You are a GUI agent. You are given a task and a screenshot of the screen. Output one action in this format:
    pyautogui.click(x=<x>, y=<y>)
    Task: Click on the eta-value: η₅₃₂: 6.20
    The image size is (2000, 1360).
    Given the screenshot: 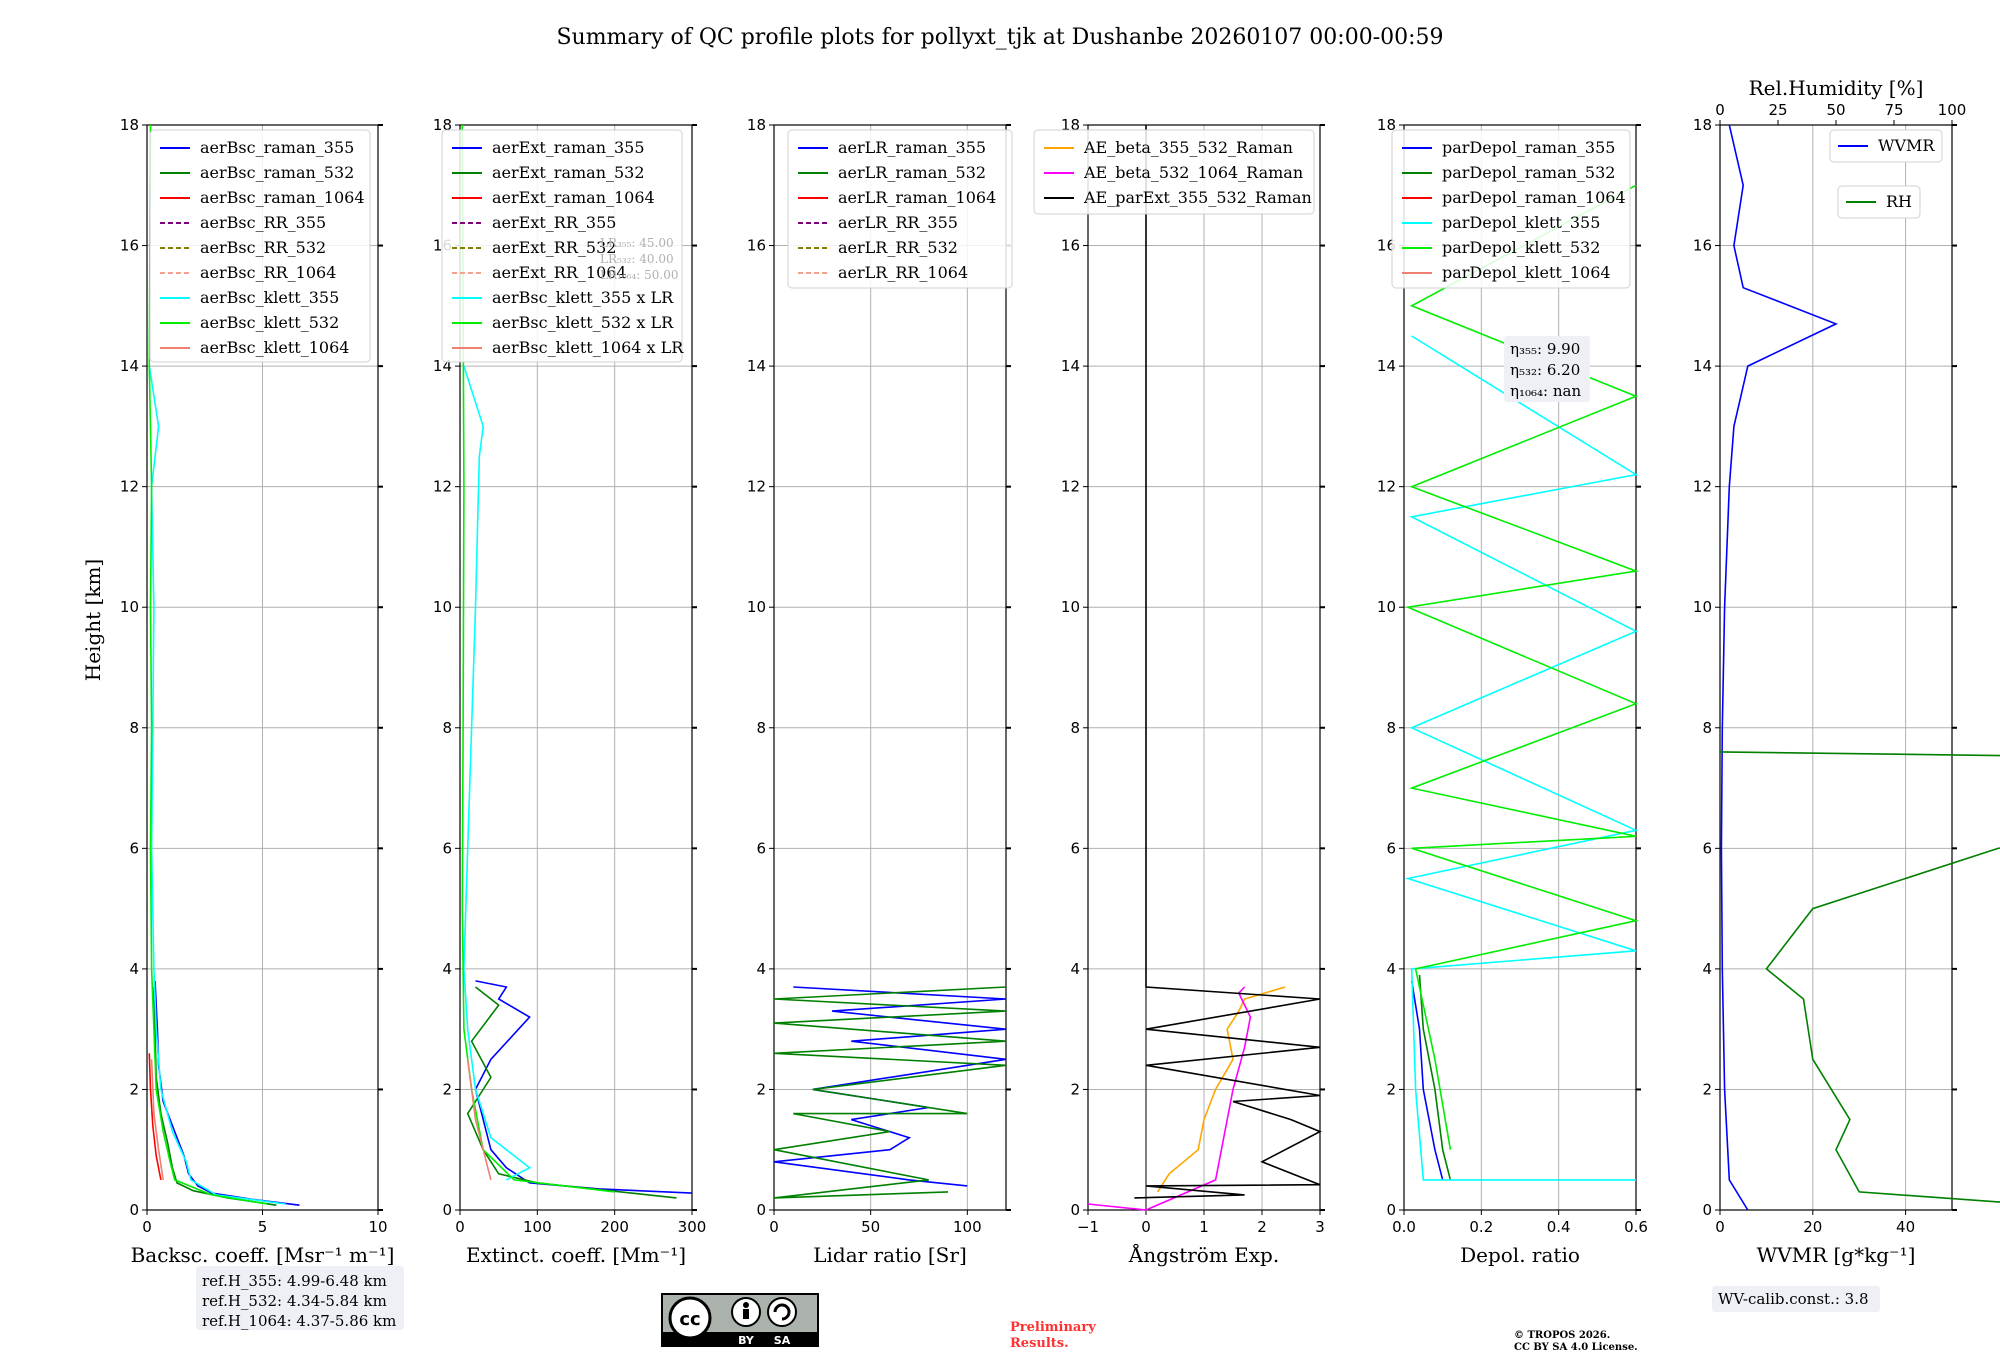 What is the action you would take?
    pyautogui.click(x=1545, y=370)
    